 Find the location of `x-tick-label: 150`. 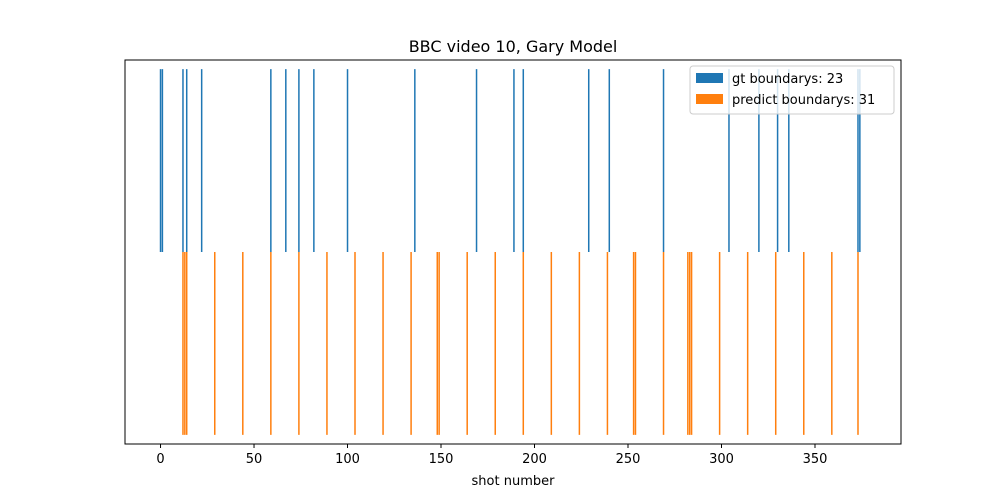

x-tick-label: 150 is located at coordinates (441, 459).